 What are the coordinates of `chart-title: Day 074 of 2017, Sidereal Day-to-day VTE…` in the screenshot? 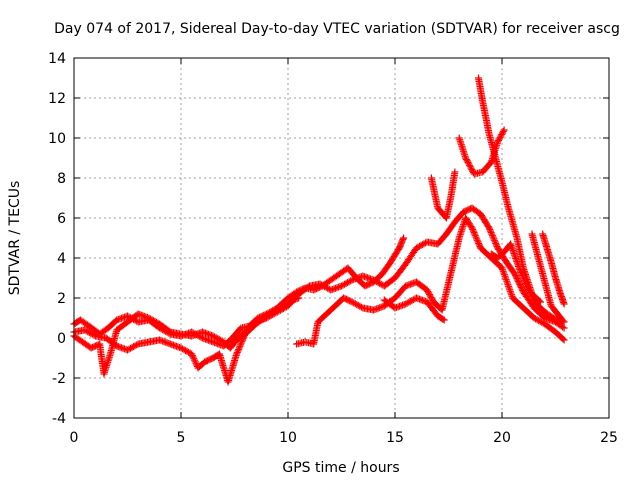 It's located at (337, 29).